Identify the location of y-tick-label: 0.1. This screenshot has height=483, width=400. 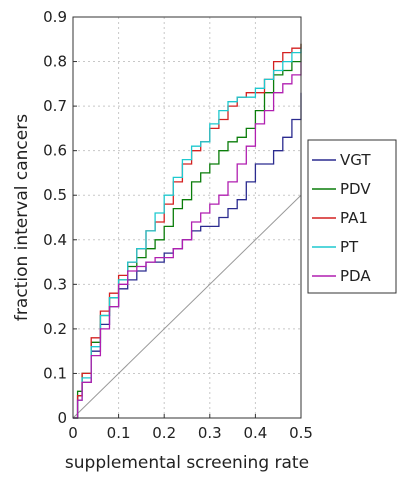
(55, 373).